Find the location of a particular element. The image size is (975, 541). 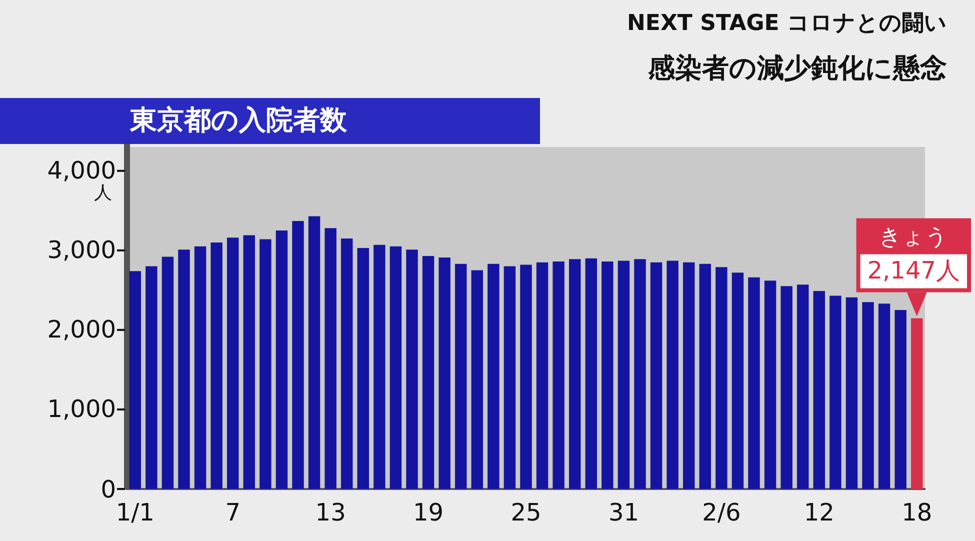

x-tick-label: 12 is located at coordinates (819, 512).